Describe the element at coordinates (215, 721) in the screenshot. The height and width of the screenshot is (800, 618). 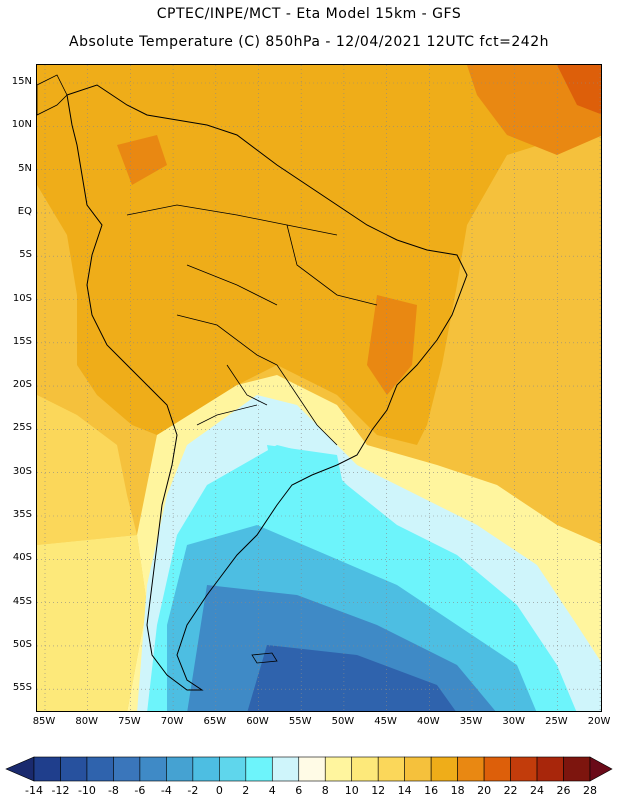
I see `lon-label: 65W` at that location.